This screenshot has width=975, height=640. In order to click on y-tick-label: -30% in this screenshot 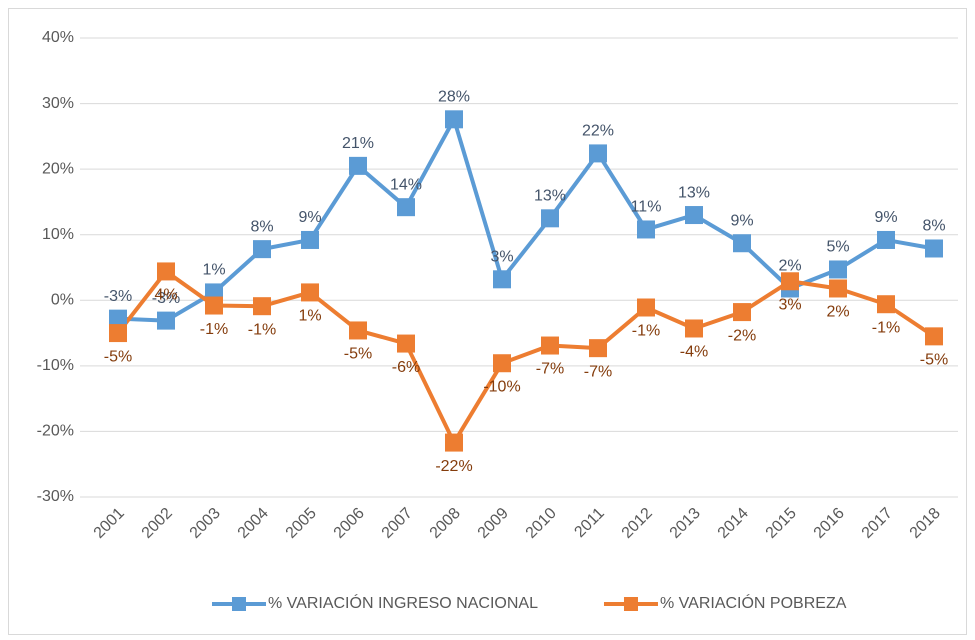, I will do `click(55, 496)`.